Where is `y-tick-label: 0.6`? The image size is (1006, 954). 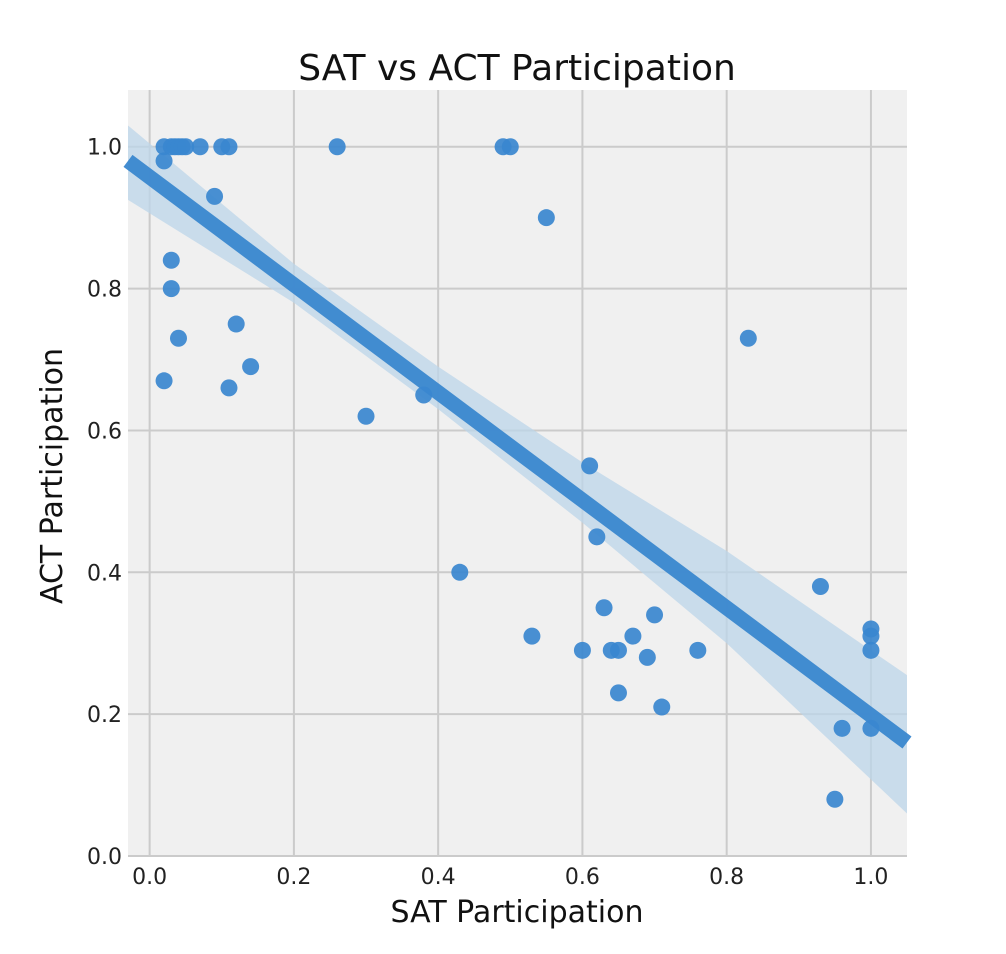
y-tick-label: 0.6 is located at coordinates (104, 431).